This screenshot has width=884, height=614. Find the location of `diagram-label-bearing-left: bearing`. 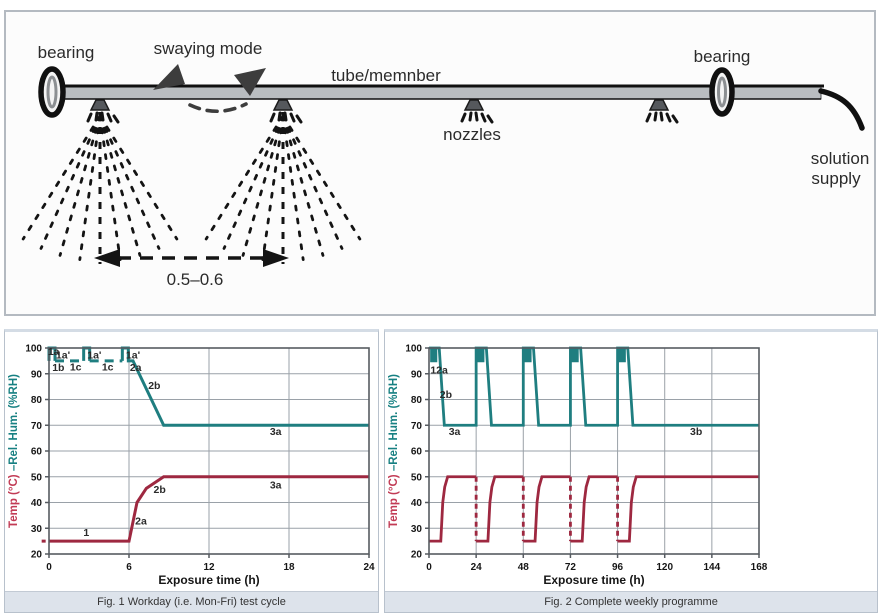

diagram-label-bearing-left: bearing is located at coordinates (66, 52).